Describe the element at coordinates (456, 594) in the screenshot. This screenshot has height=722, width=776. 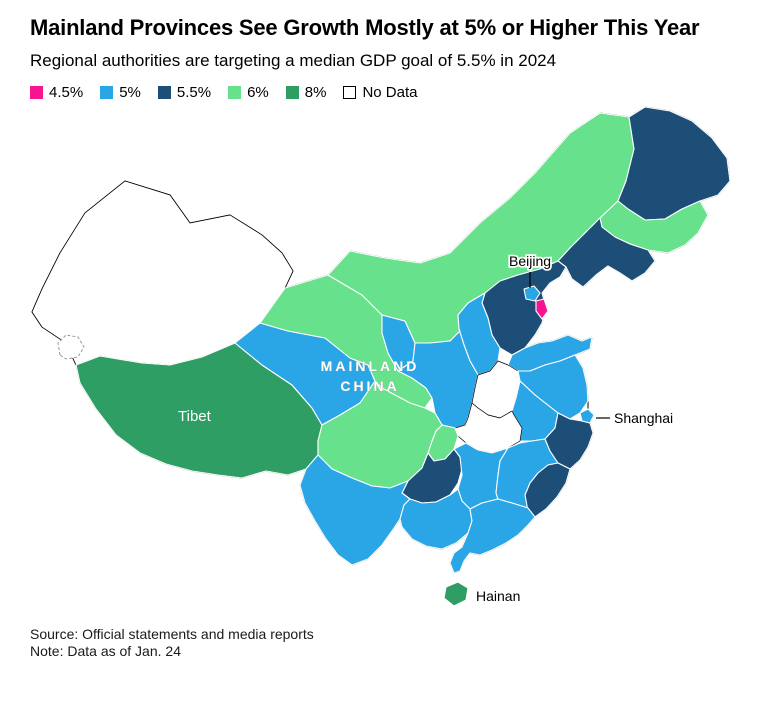
I see `province-hainan` at that location.